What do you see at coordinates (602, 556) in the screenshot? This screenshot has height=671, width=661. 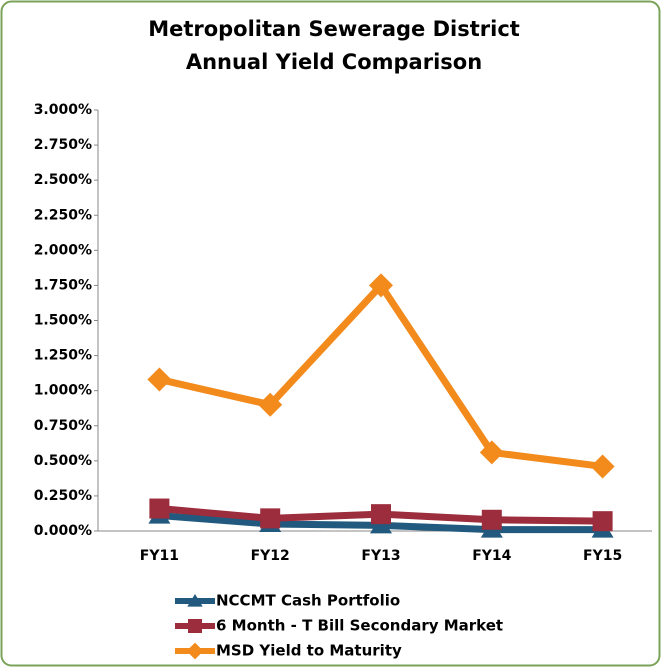 I see `x-tick-label: FY15` at bounding box center [602, 556].